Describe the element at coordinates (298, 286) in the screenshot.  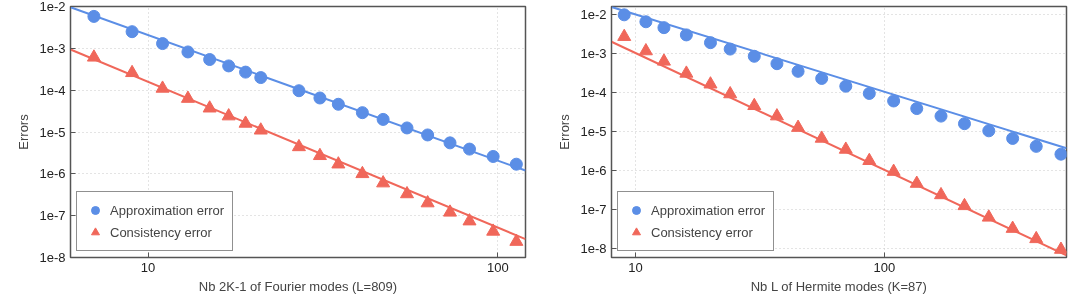
I see `x-axis-title: Nb 2K-1 of Fourier modes (L=809)` at that location.